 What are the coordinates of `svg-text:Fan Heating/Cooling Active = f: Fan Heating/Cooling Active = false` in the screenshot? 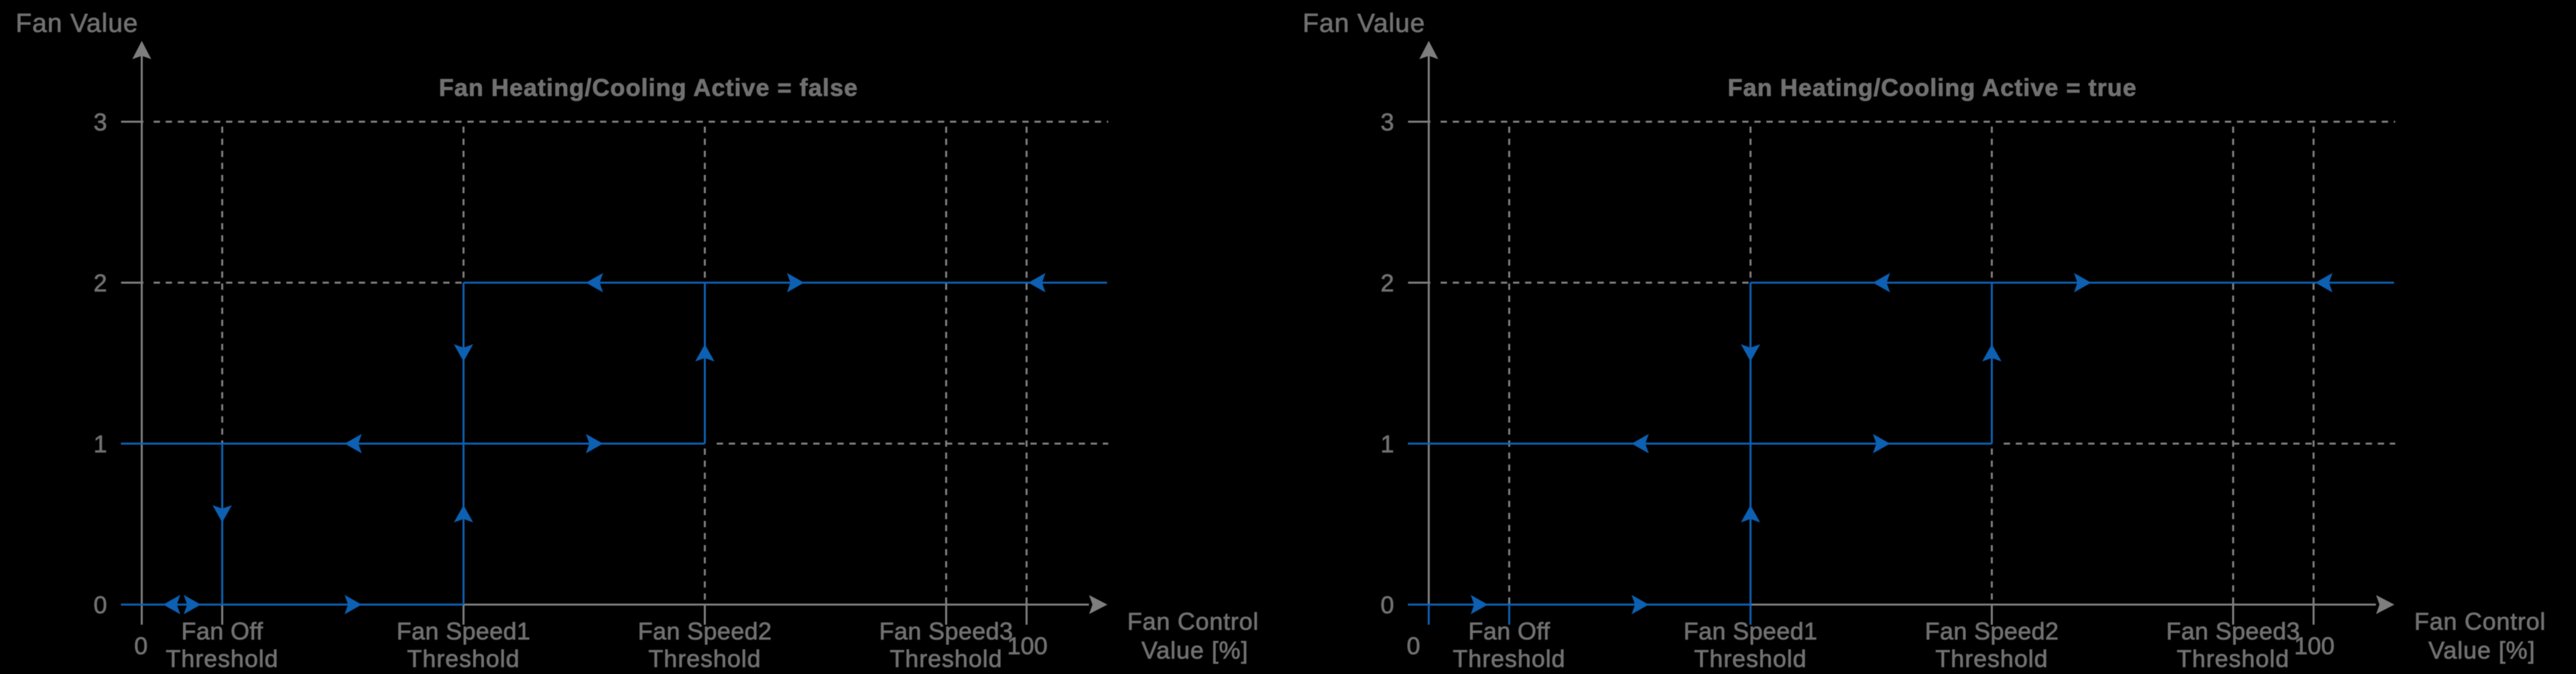 It's located at (649, 87).